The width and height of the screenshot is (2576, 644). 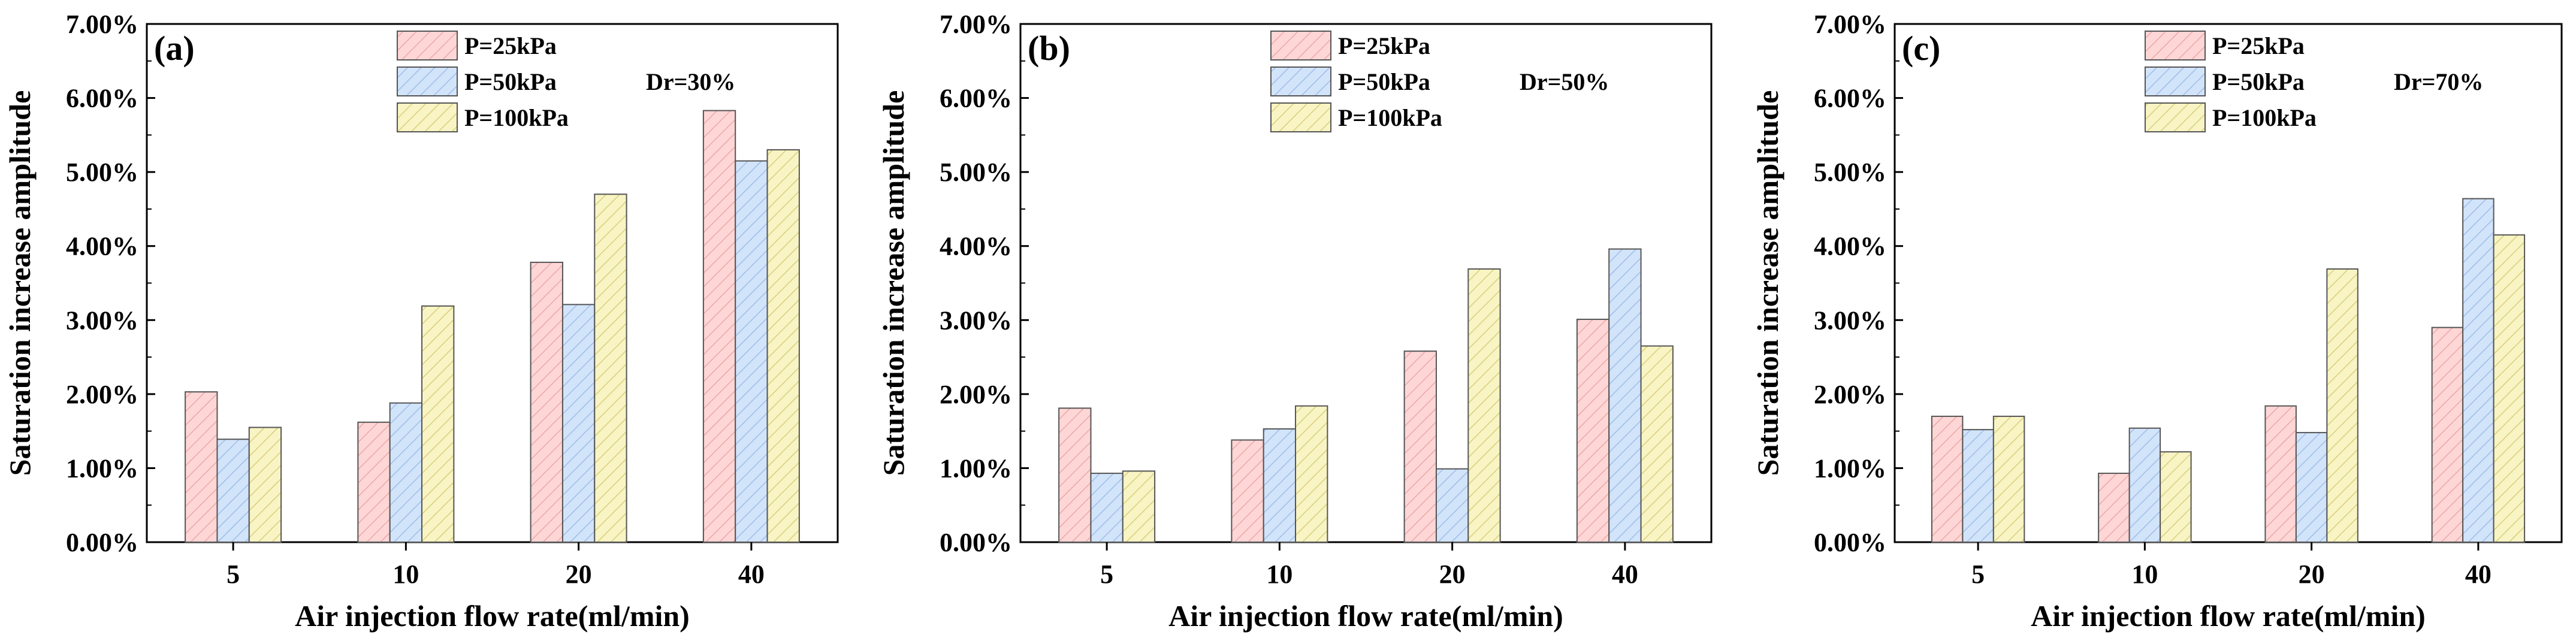 I want to click on dr-label: Dr=30%, so click(x=691, y=81).